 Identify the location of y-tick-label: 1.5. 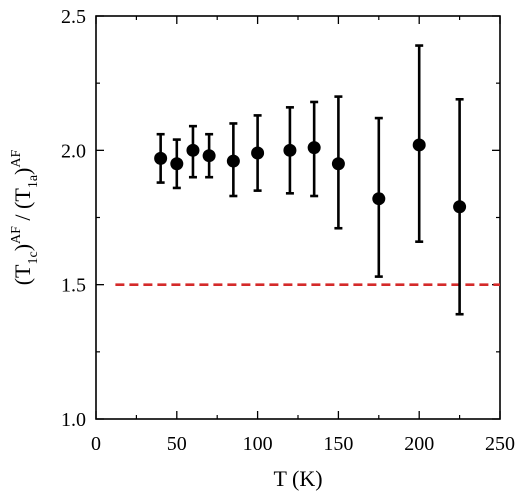
(73, 286).